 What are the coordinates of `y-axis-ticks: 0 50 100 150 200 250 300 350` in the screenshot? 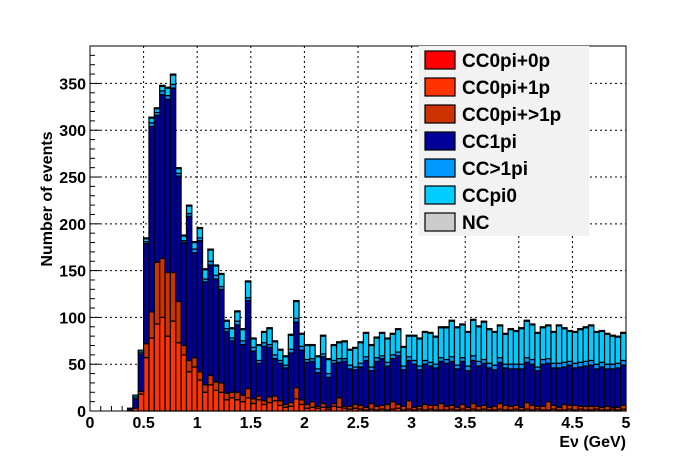 It's located at (79, 233).